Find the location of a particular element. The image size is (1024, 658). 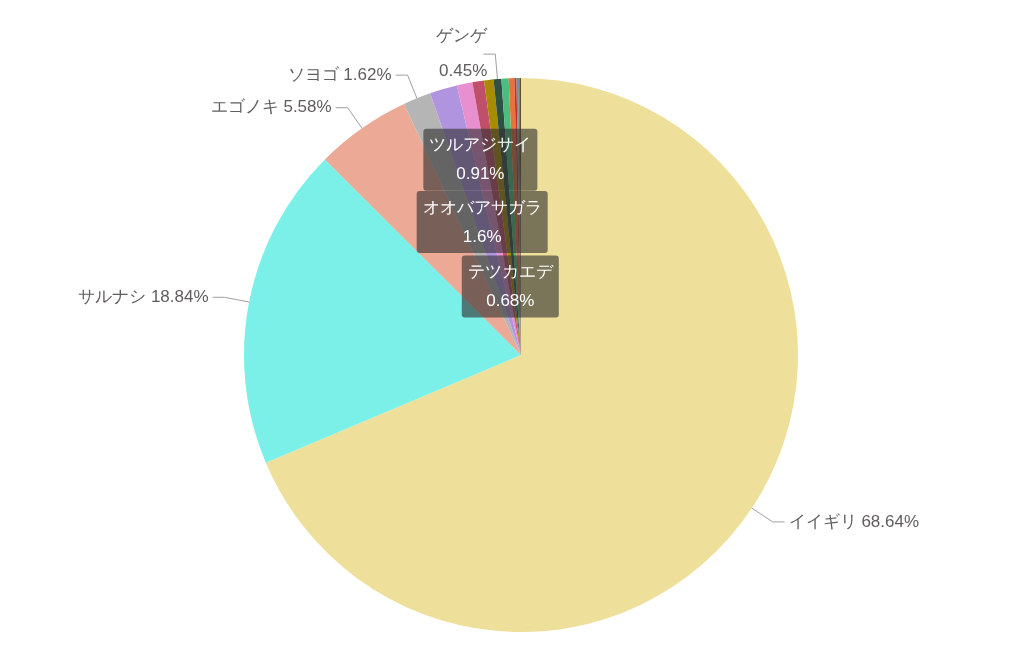

data-label: 1.6% is located at coordinates (482, 236).